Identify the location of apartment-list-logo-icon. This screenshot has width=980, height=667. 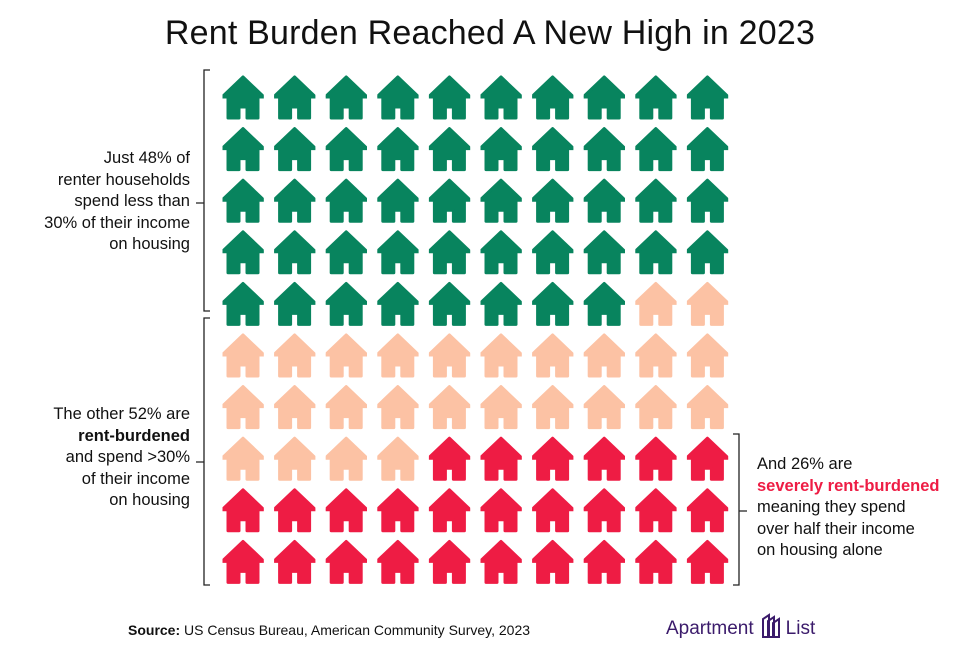
(771, 629).